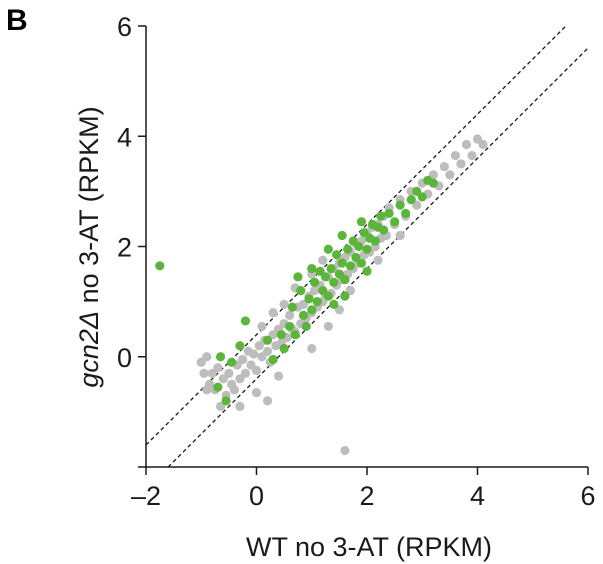  What do you see at coordinates (587, 496) in the screenshot?
I see `x-tick-label: 6` at bounding box center [587, 496].